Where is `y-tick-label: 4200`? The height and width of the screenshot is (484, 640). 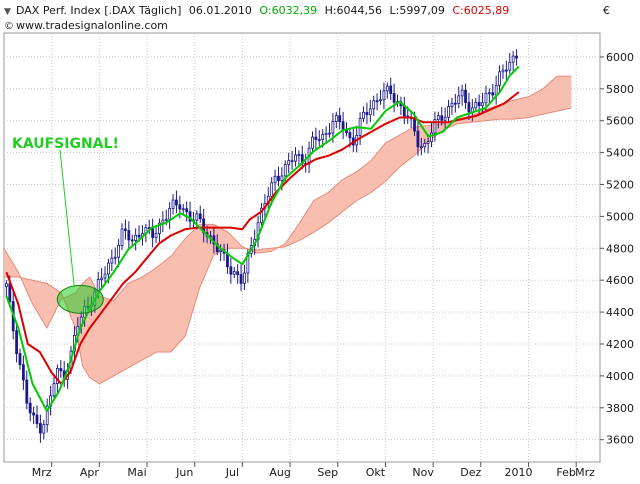 y-tick-label: 4200 is located at coordinates (620, 344).